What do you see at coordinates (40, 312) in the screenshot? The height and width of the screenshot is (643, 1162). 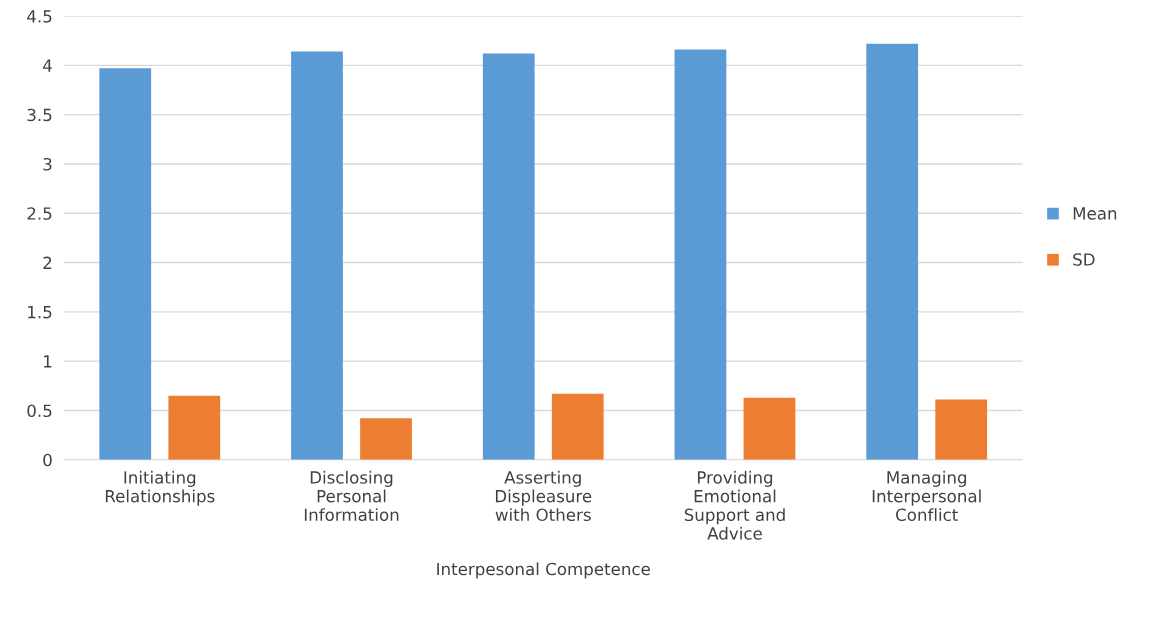 I see `y-tick-label: 1.5` at bounding box center [40, 312].